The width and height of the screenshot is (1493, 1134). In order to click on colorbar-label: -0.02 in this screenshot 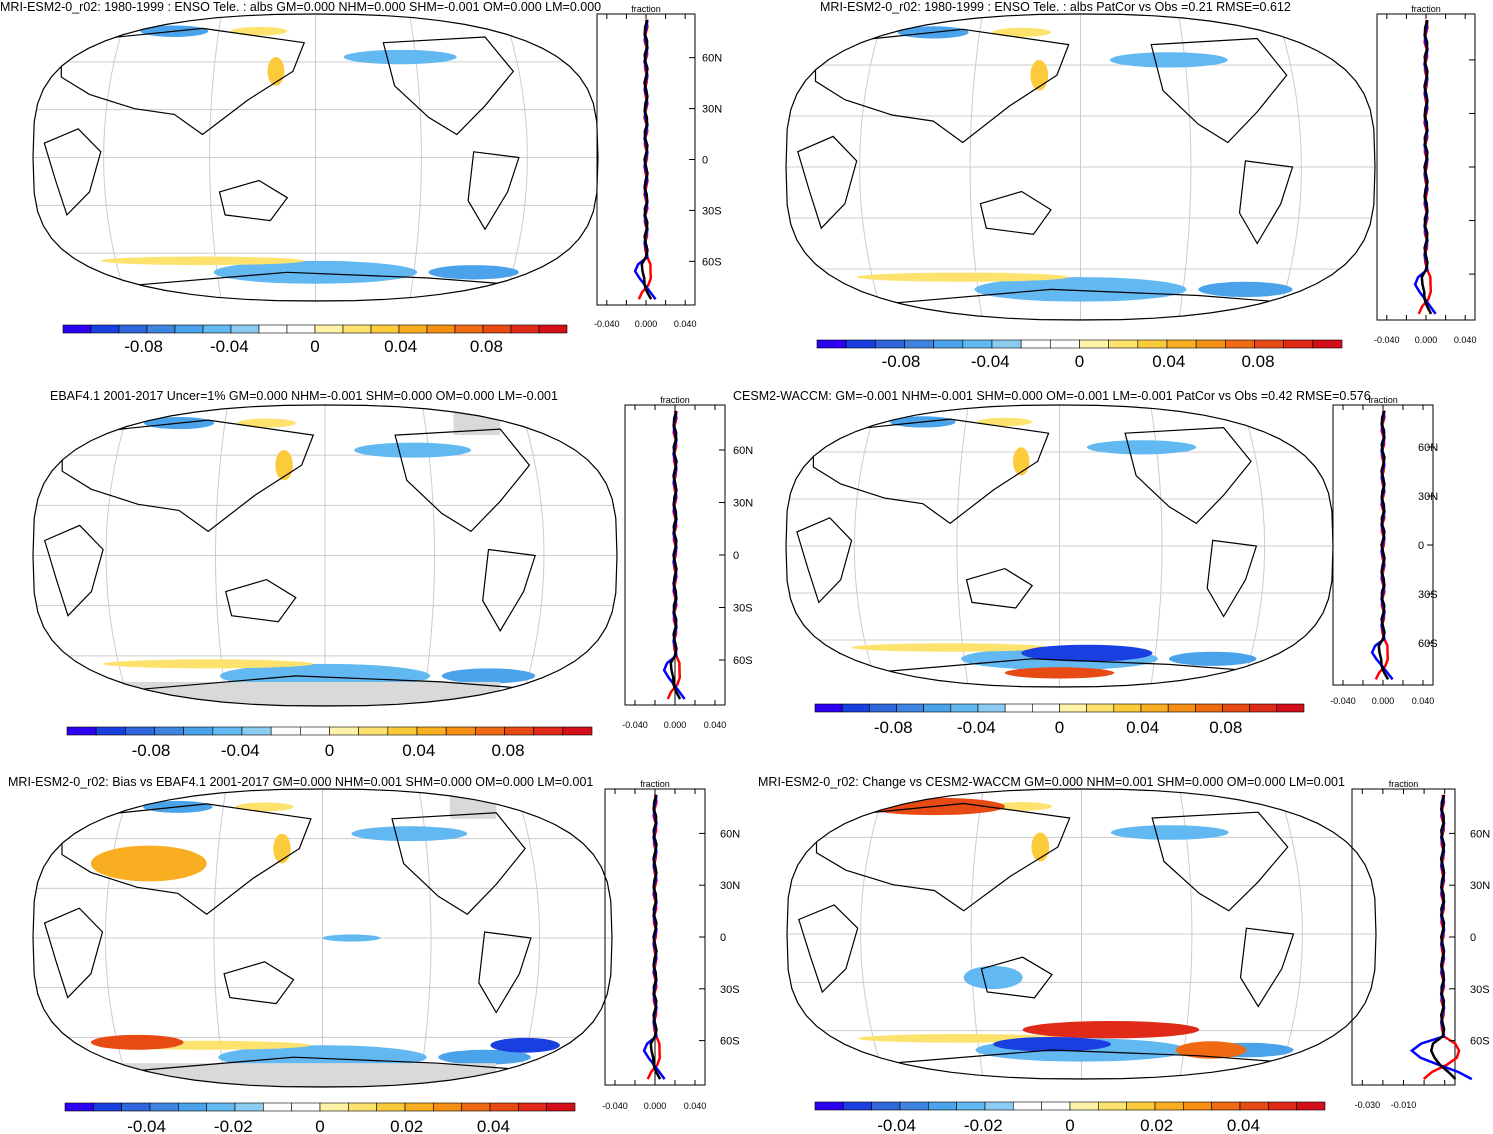, I will do `click(233, 1125)`.